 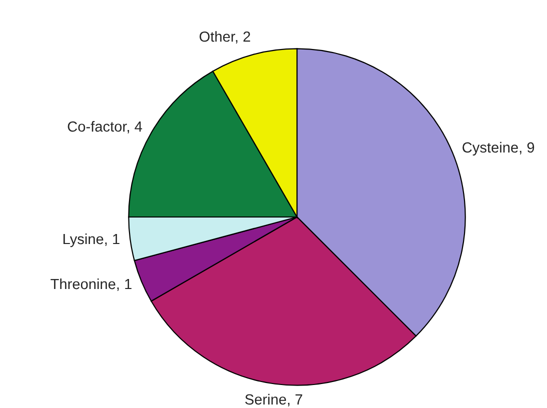 I want to click on slice-label: Other, 2, so click(x=225, y=37).